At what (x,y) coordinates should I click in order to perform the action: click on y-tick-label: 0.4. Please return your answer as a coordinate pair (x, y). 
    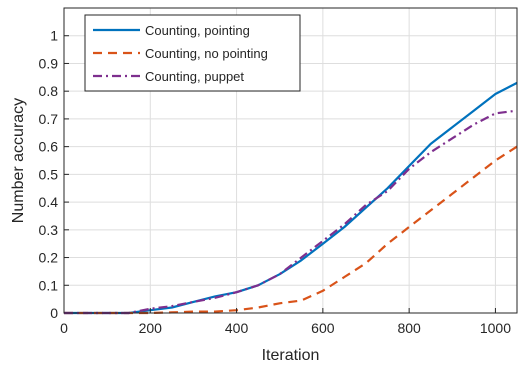
    Looking at the image, I should click on (49, 202).